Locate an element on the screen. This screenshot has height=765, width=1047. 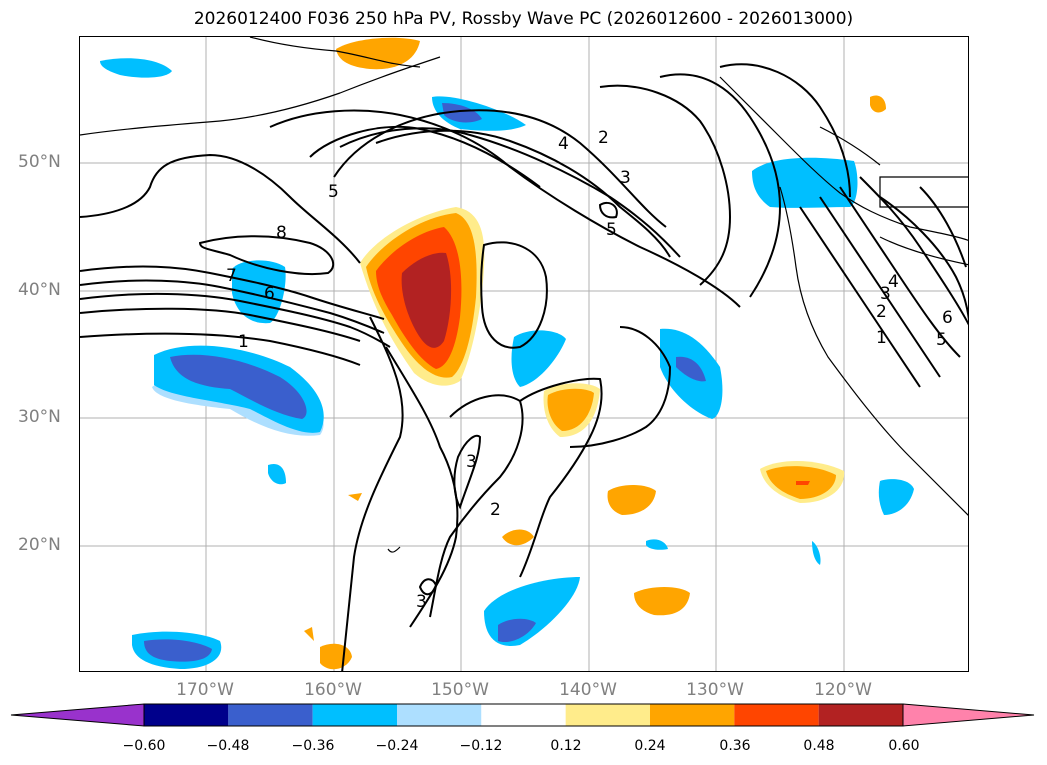
colorbar-tick: 0.48 is located at coordinates (819, 746).